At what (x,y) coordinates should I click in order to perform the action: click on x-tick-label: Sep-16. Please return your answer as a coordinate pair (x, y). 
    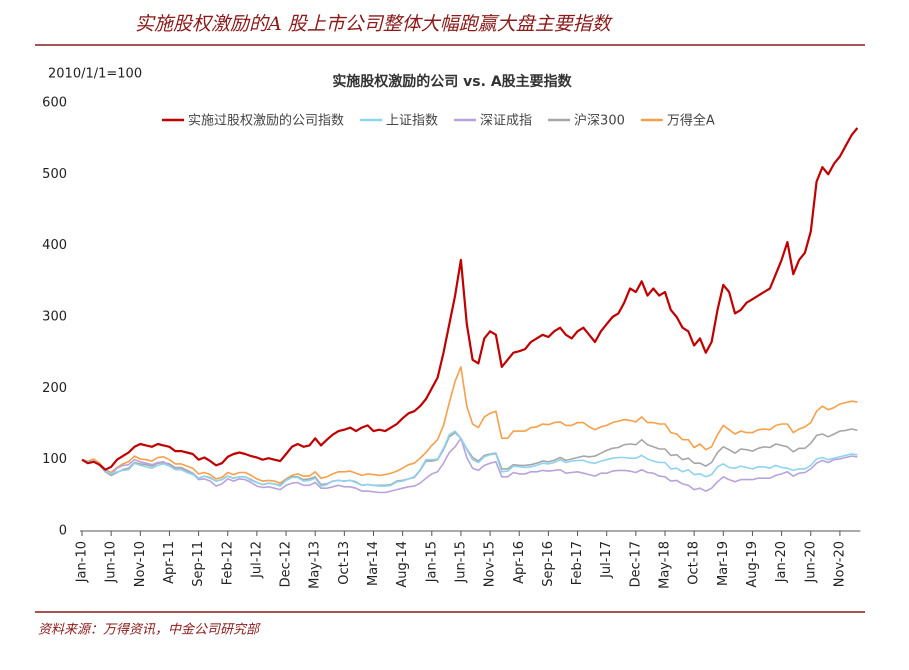
    Looking at the image, I should click on (548, 564).